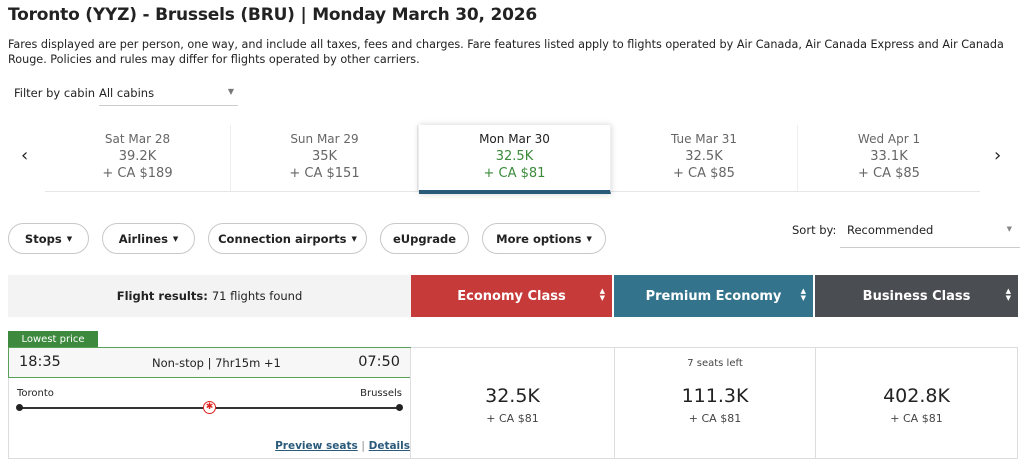  I want to click on cabin-name: Business Class, so click(916, 296).